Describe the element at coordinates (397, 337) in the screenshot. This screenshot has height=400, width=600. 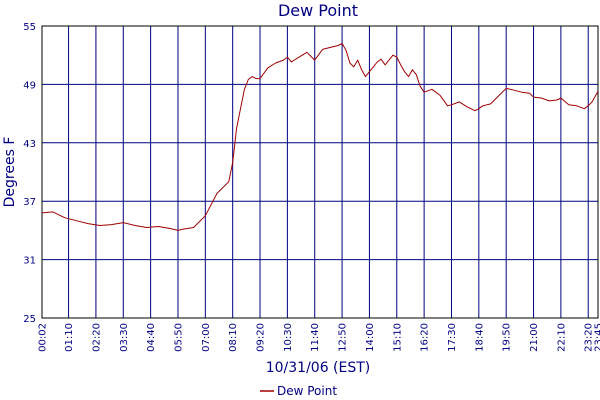
I see `x-tick-label: 15:10` at that location.